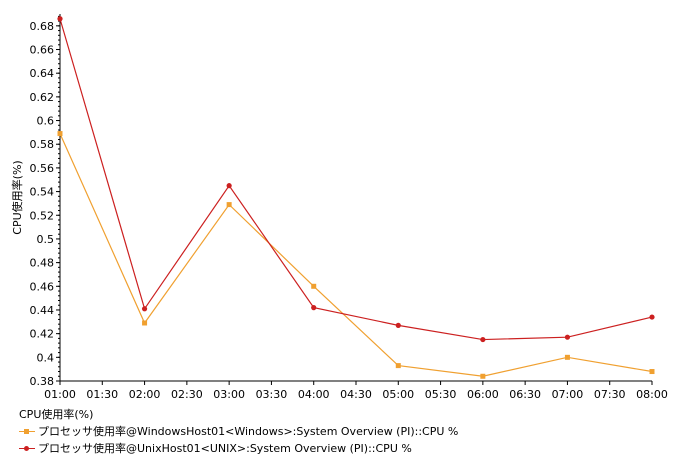 Image resolution: width=685 pixels, height=476 pixels. Describe the element at coordinates (145, 394) in the screenshot. I see `x-tick-label: 02:00` at that location.